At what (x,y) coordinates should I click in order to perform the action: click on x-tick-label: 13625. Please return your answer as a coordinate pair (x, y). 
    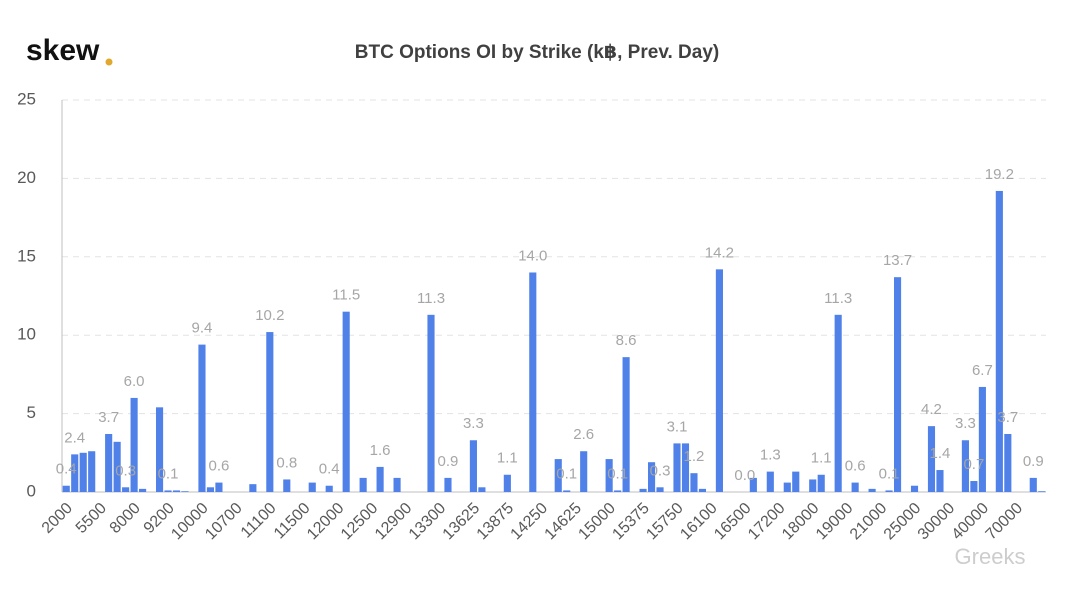
    Looking at the image, I should click on (462, 522).